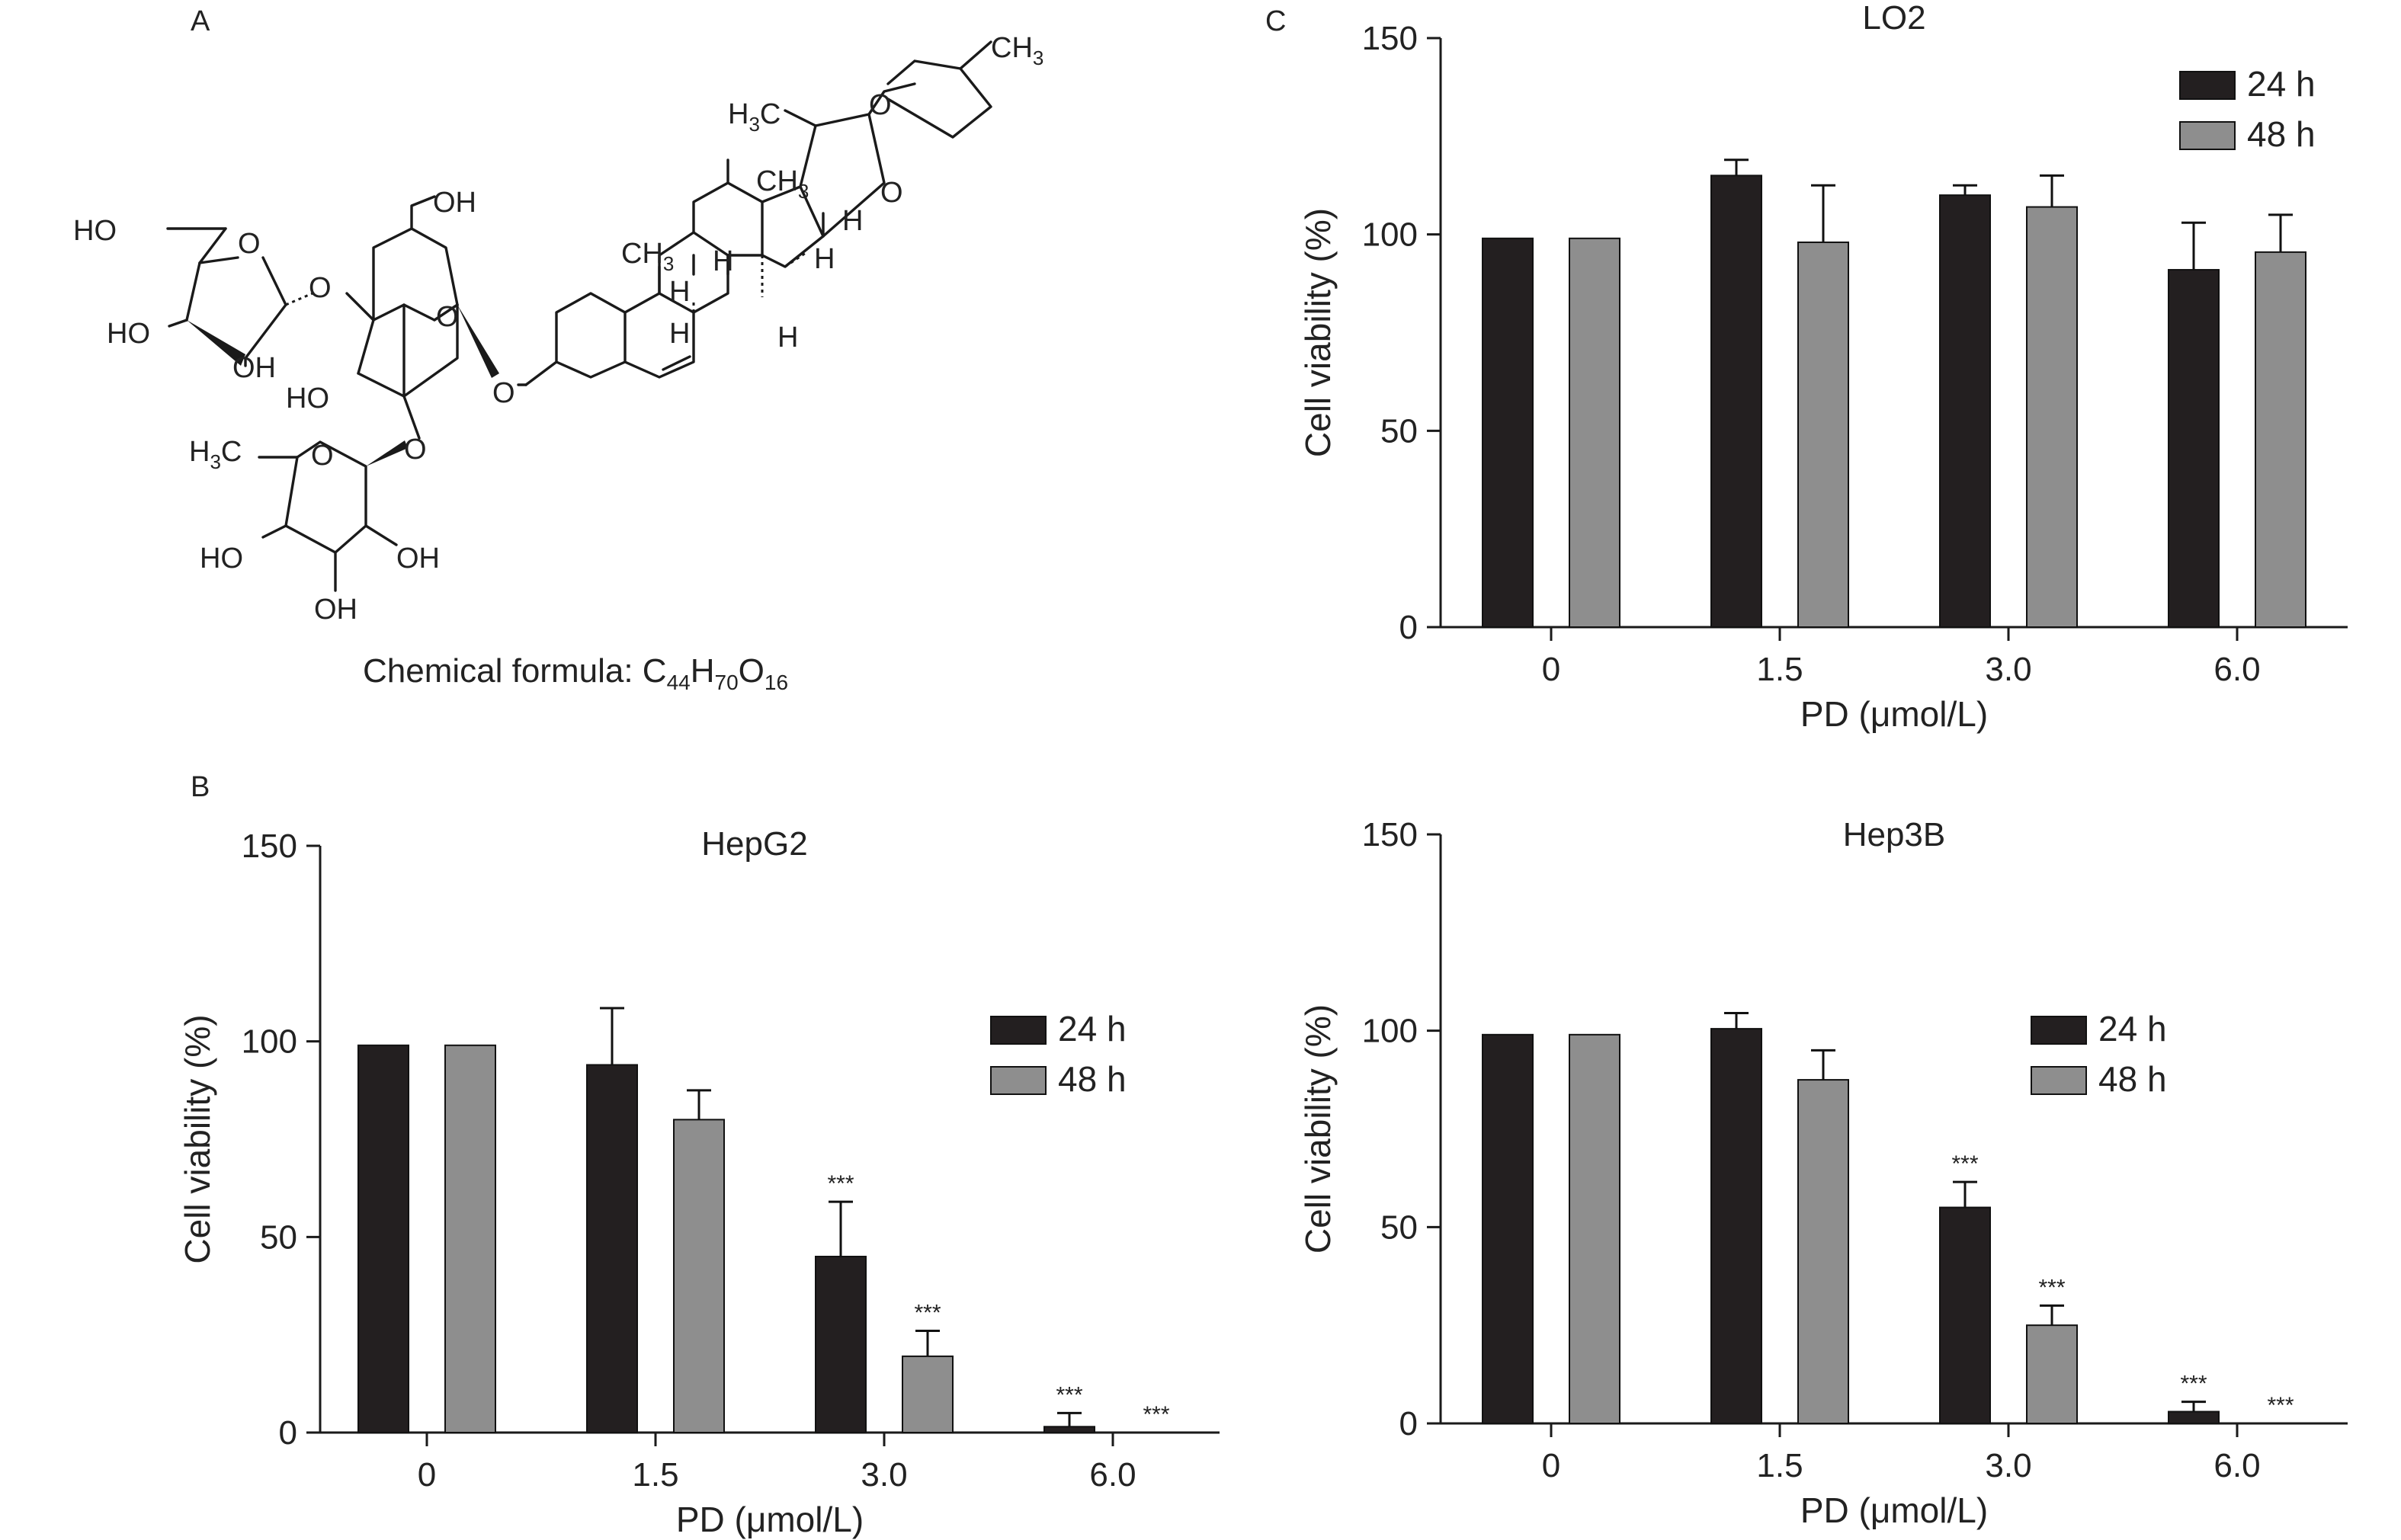 Image resolution: width=2401 pixels, height=1540 pixels. Describe the element at coordinates (754, 844) in the screenshot. I see `chart-title: HepG2` at that location.